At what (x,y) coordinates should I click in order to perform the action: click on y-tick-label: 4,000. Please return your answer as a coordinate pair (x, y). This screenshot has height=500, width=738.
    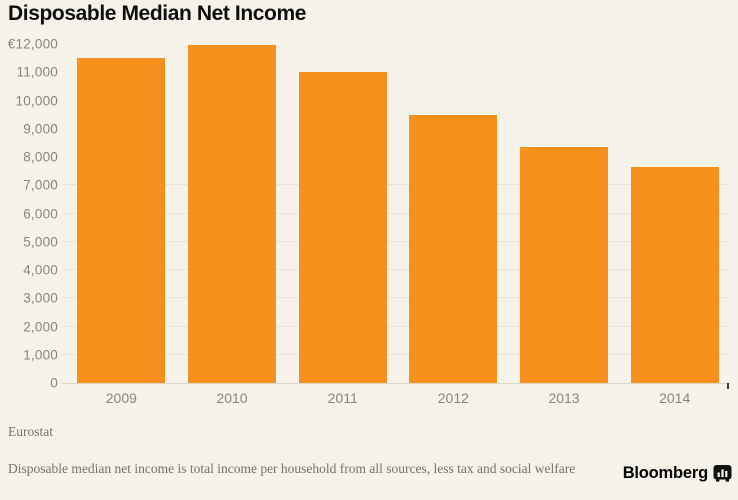
    Looking at the image, I should click on (40, 270).